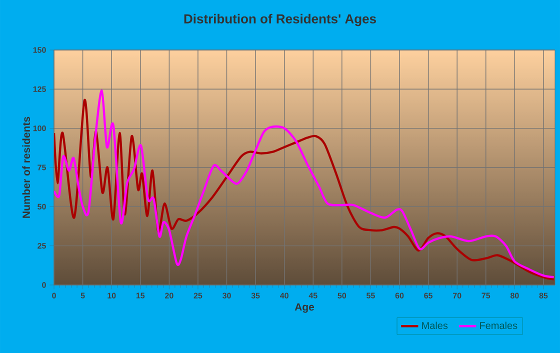  Describe the element at coordinates (255, 295) in the screenshot. I see `x-tick-label: 35` at that location.